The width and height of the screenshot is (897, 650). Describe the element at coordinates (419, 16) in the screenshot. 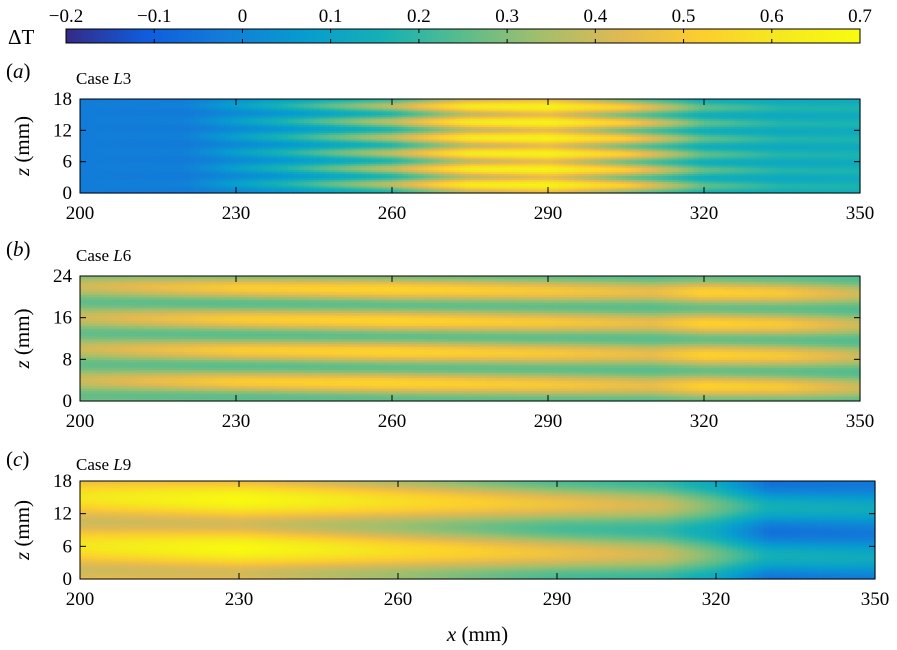

I see `colorbar-tick-label: 0.2` at that location.